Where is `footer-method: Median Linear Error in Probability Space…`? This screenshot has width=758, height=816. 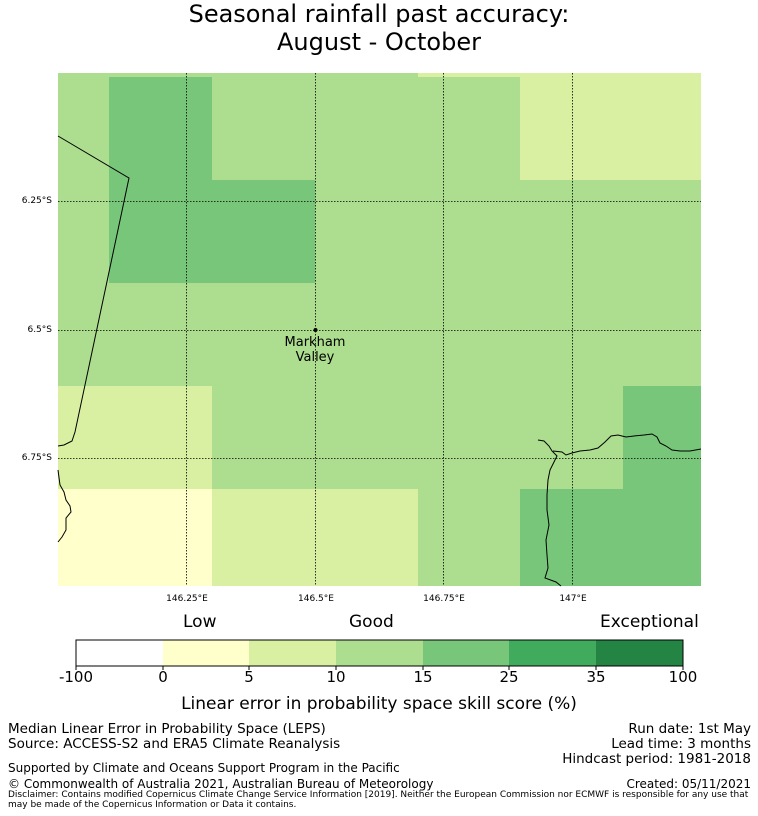
footer-method: Median Linear Error in Probability Space… is located at coordinates (167, 729).